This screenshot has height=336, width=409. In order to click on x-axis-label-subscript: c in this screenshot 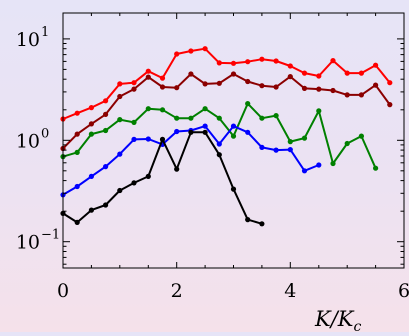, I will do `click(357, 325)`.